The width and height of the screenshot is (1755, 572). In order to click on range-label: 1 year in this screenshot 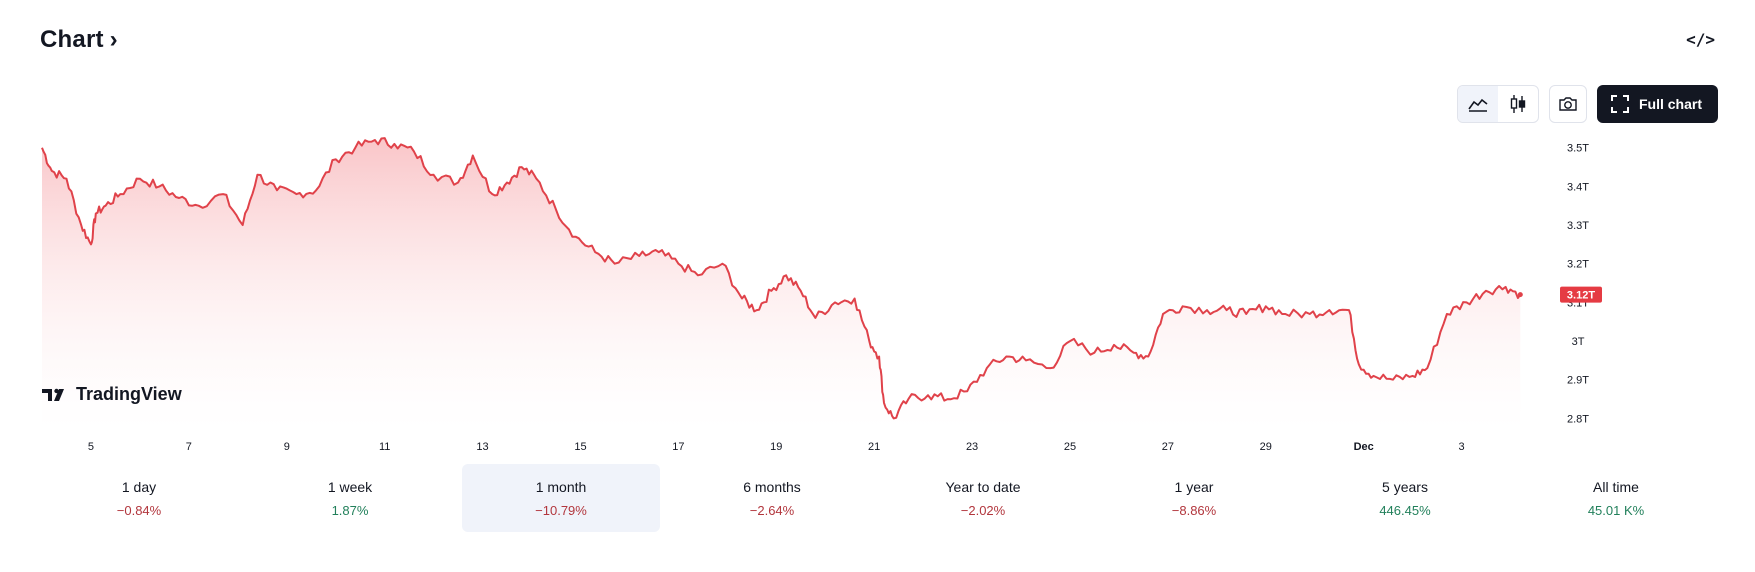, I will do `click(1194, 486)`.